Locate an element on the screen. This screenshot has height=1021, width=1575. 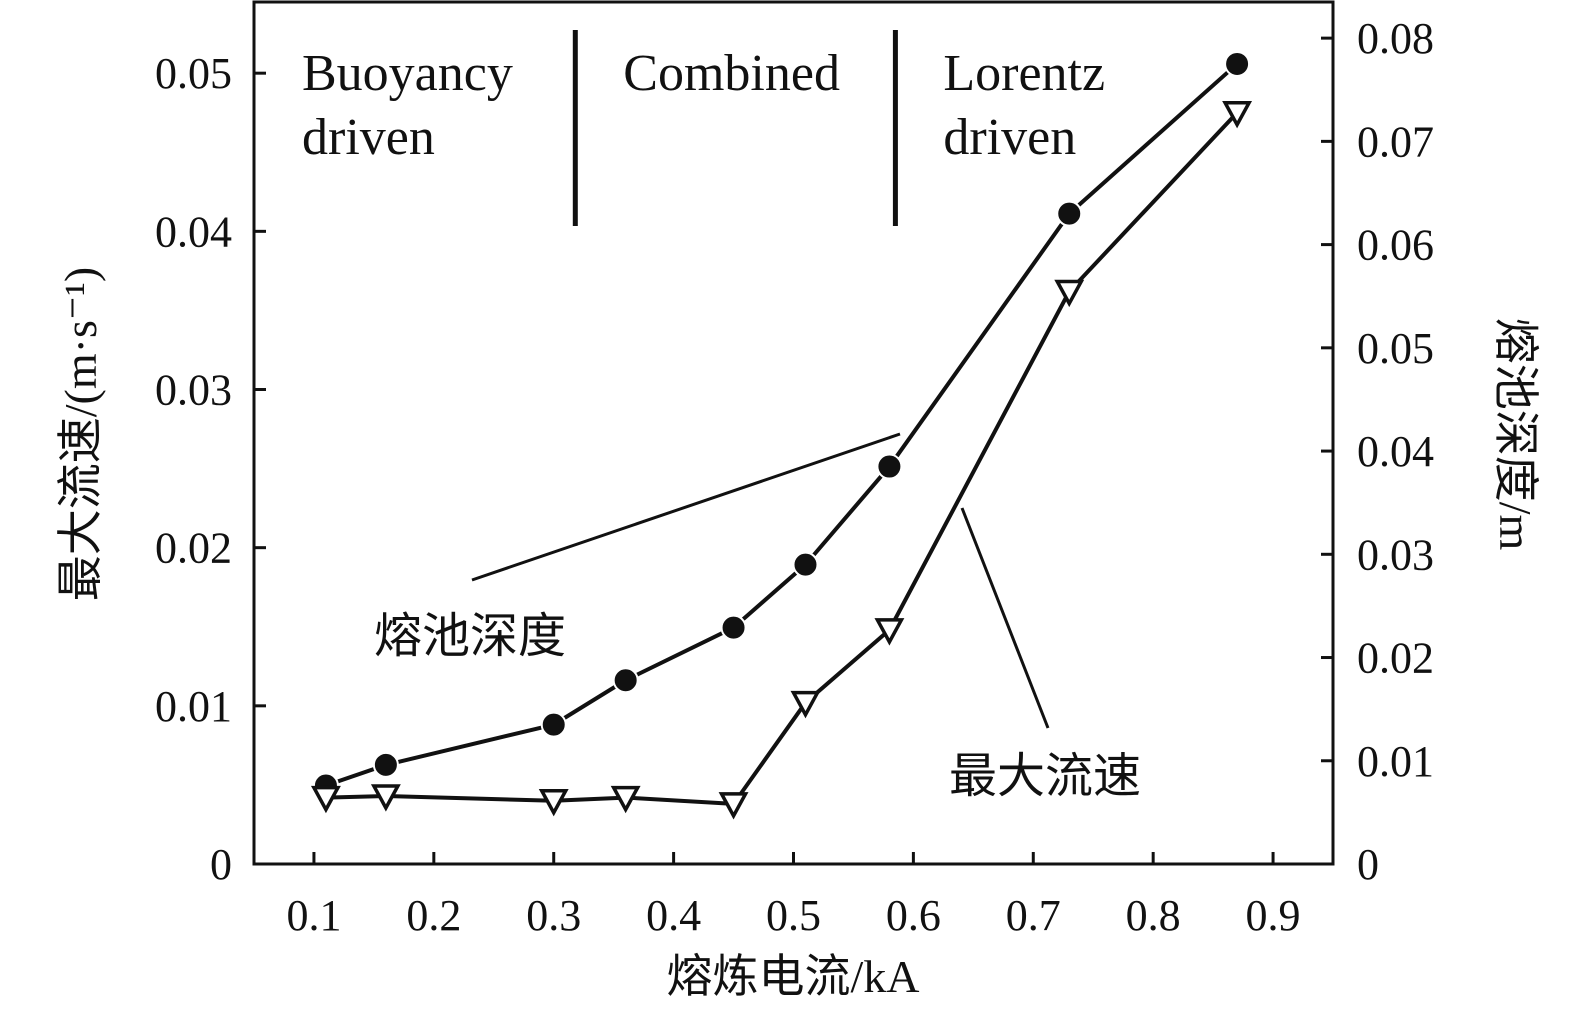
regions-layer: Buoyancy driven Combined Lorentz driven is located at coordinates (703, 128).